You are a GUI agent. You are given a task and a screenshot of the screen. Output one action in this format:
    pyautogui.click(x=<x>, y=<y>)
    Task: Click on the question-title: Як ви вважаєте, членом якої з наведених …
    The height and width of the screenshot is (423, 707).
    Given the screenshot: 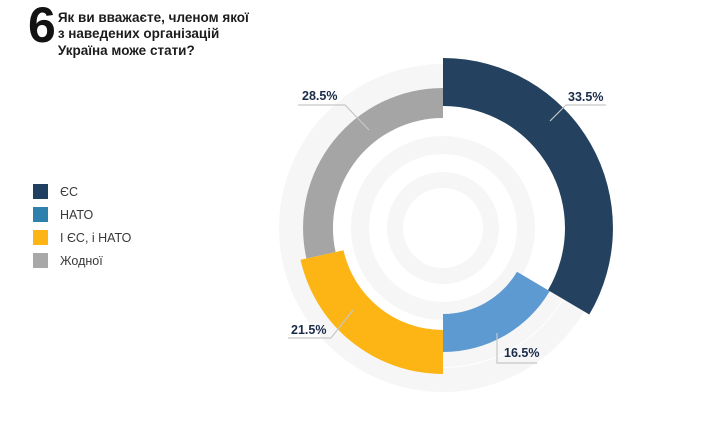 What is the action you would take?
    pyautogui.click(x=153, y=34)
    